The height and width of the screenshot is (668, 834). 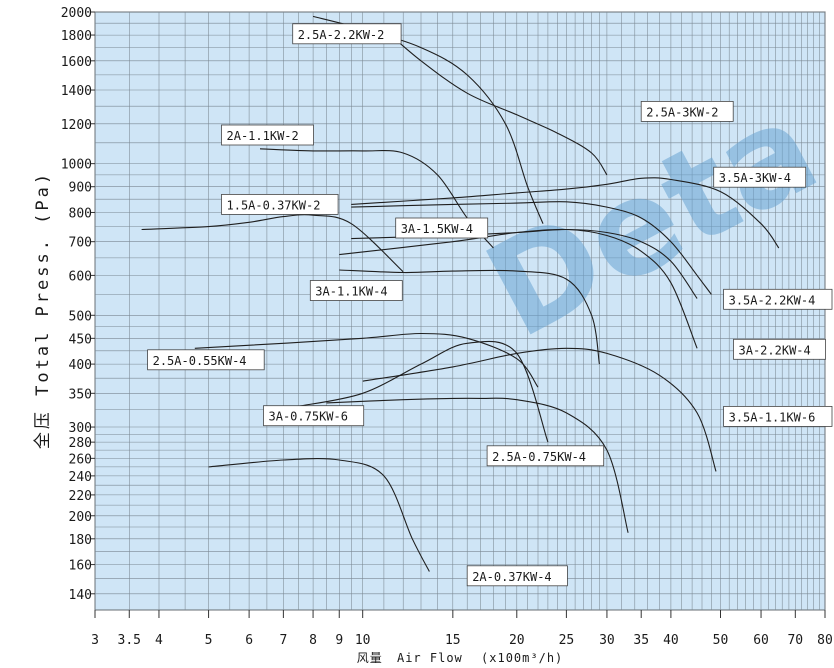 What do you see at coordinates (795, 640) in the screenshot?
I see `x-tick-label: 70` at bounding box center [795, 640].